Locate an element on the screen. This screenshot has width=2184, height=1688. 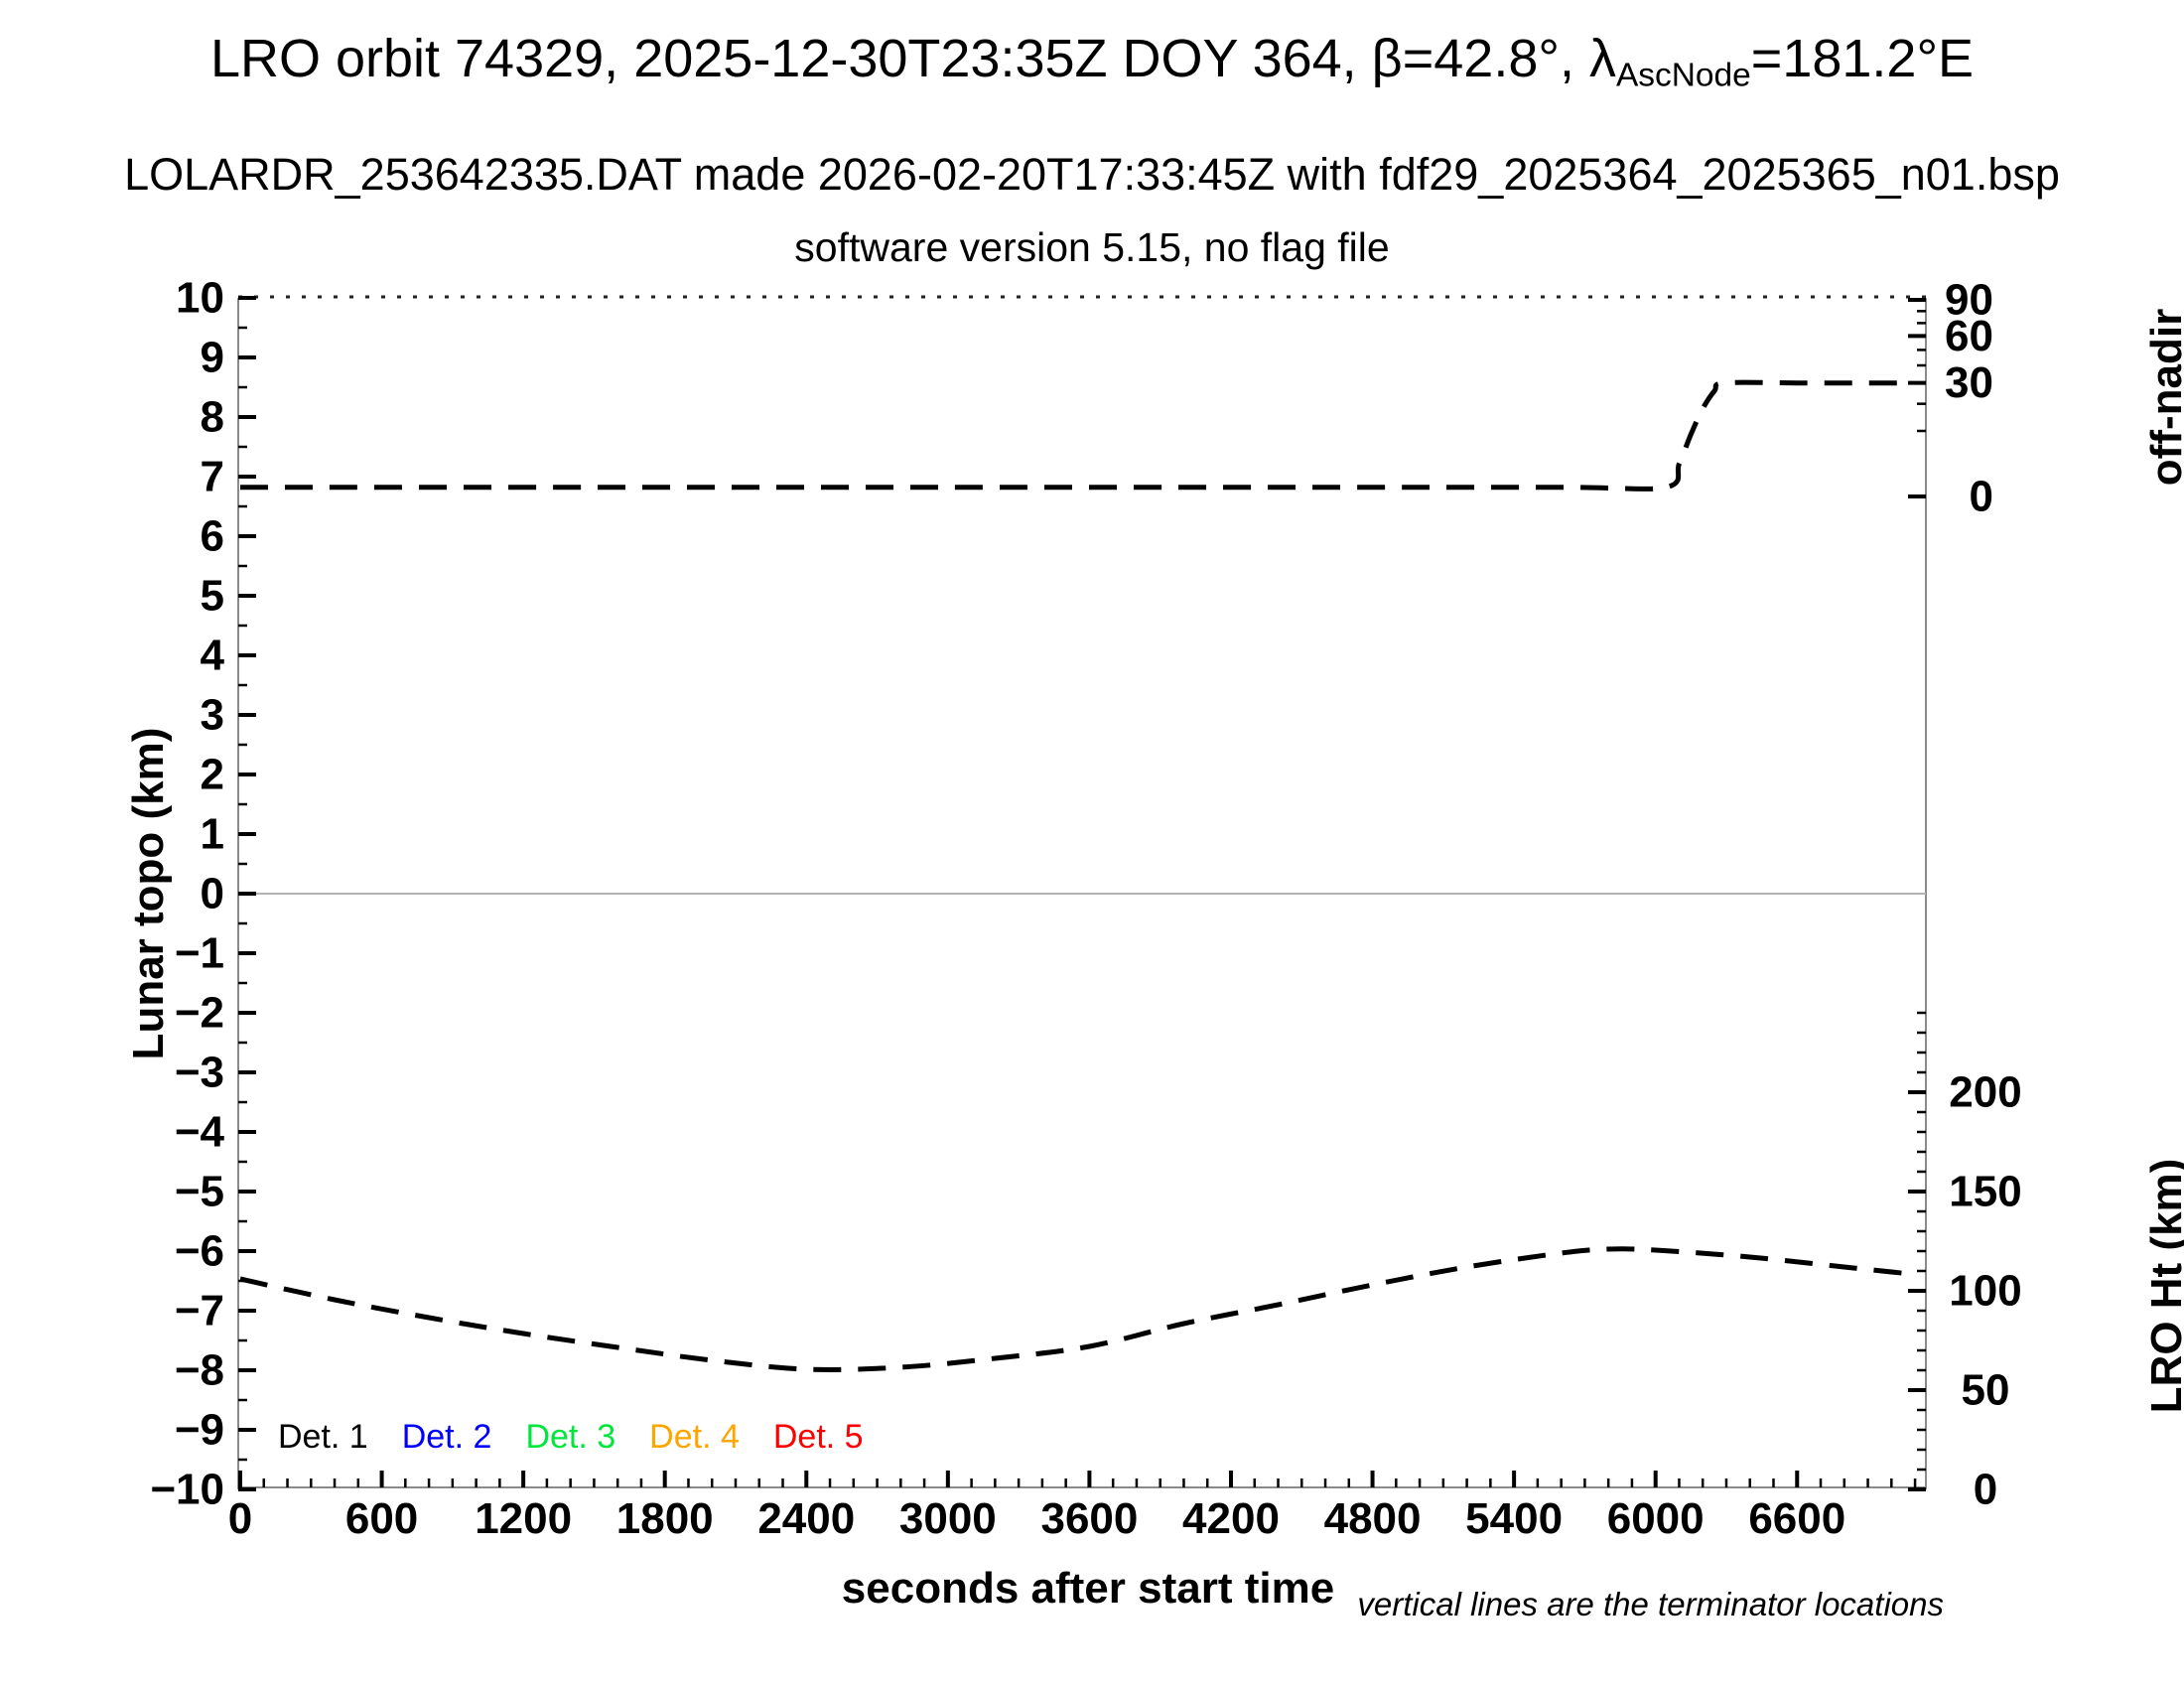
legend-item-det-1: Det. 1 is located at coordinates (323, 1436).